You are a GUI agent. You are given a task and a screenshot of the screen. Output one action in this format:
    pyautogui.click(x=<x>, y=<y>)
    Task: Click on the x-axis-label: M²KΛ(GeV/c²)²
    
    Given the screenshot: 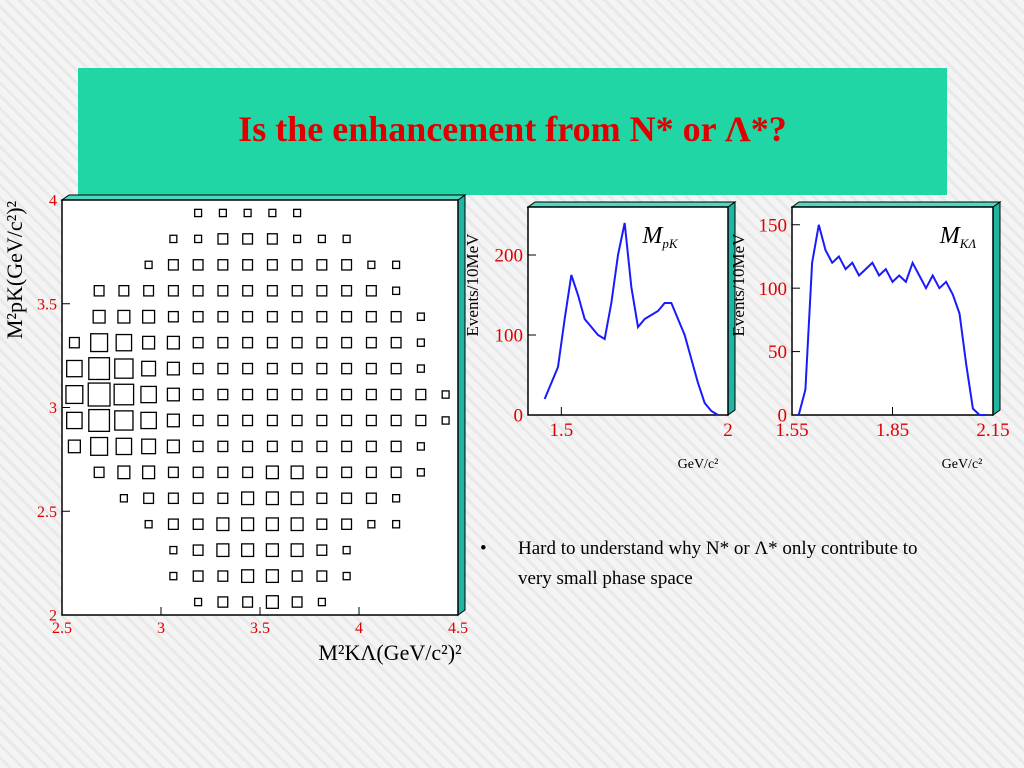 What is the action you would take?
    pyautogui.click(x=390, y=652)
    